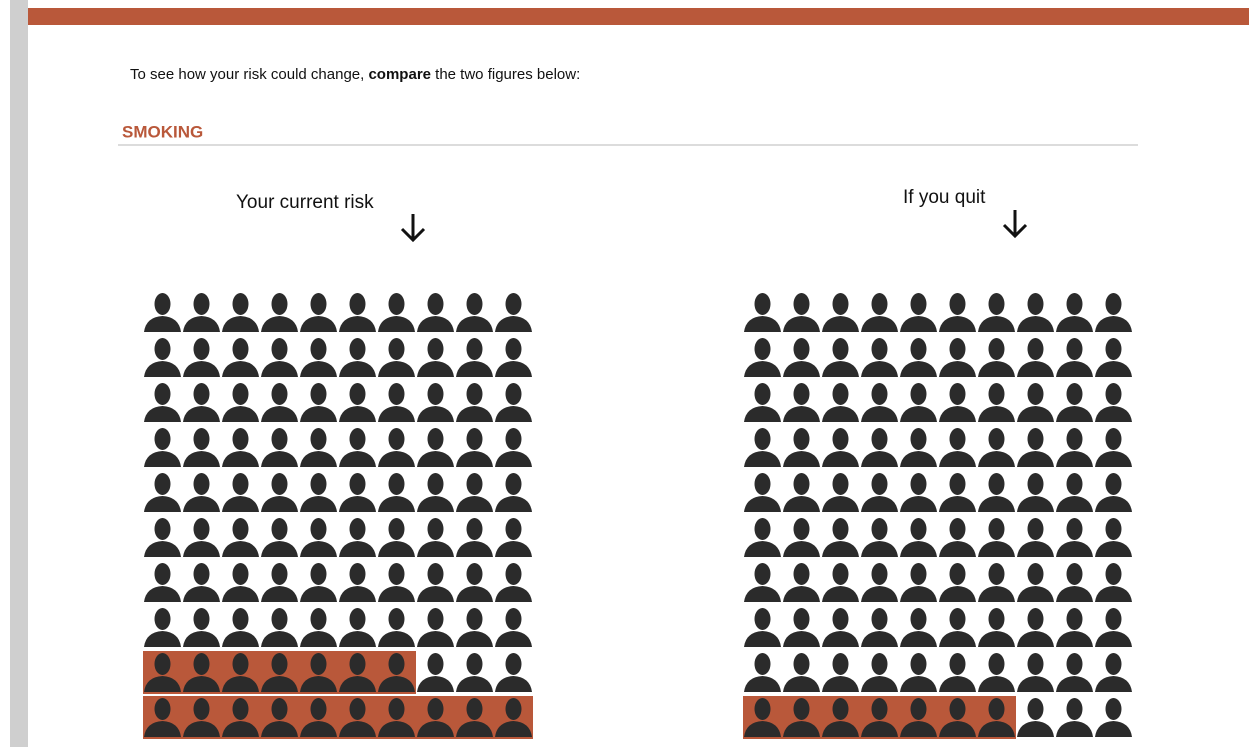 This screenshot has width=1249, height=752. What do you see at coordinates (413, 228) in the screenshot?
I see `arrow` at bounding box center [413, 228].